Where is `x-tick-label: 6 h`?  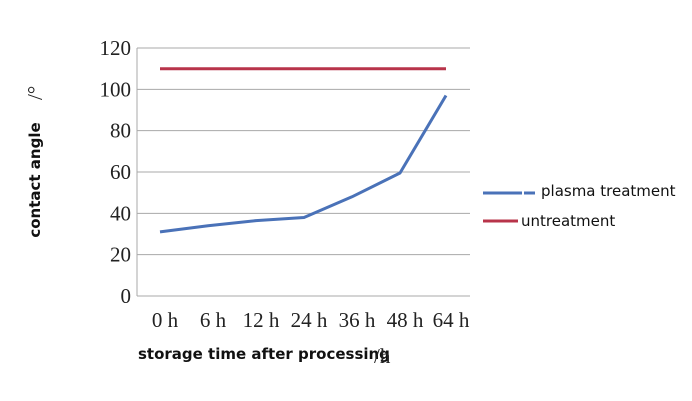 x-tick-label: 6 h is located at coordinates (213, 320).